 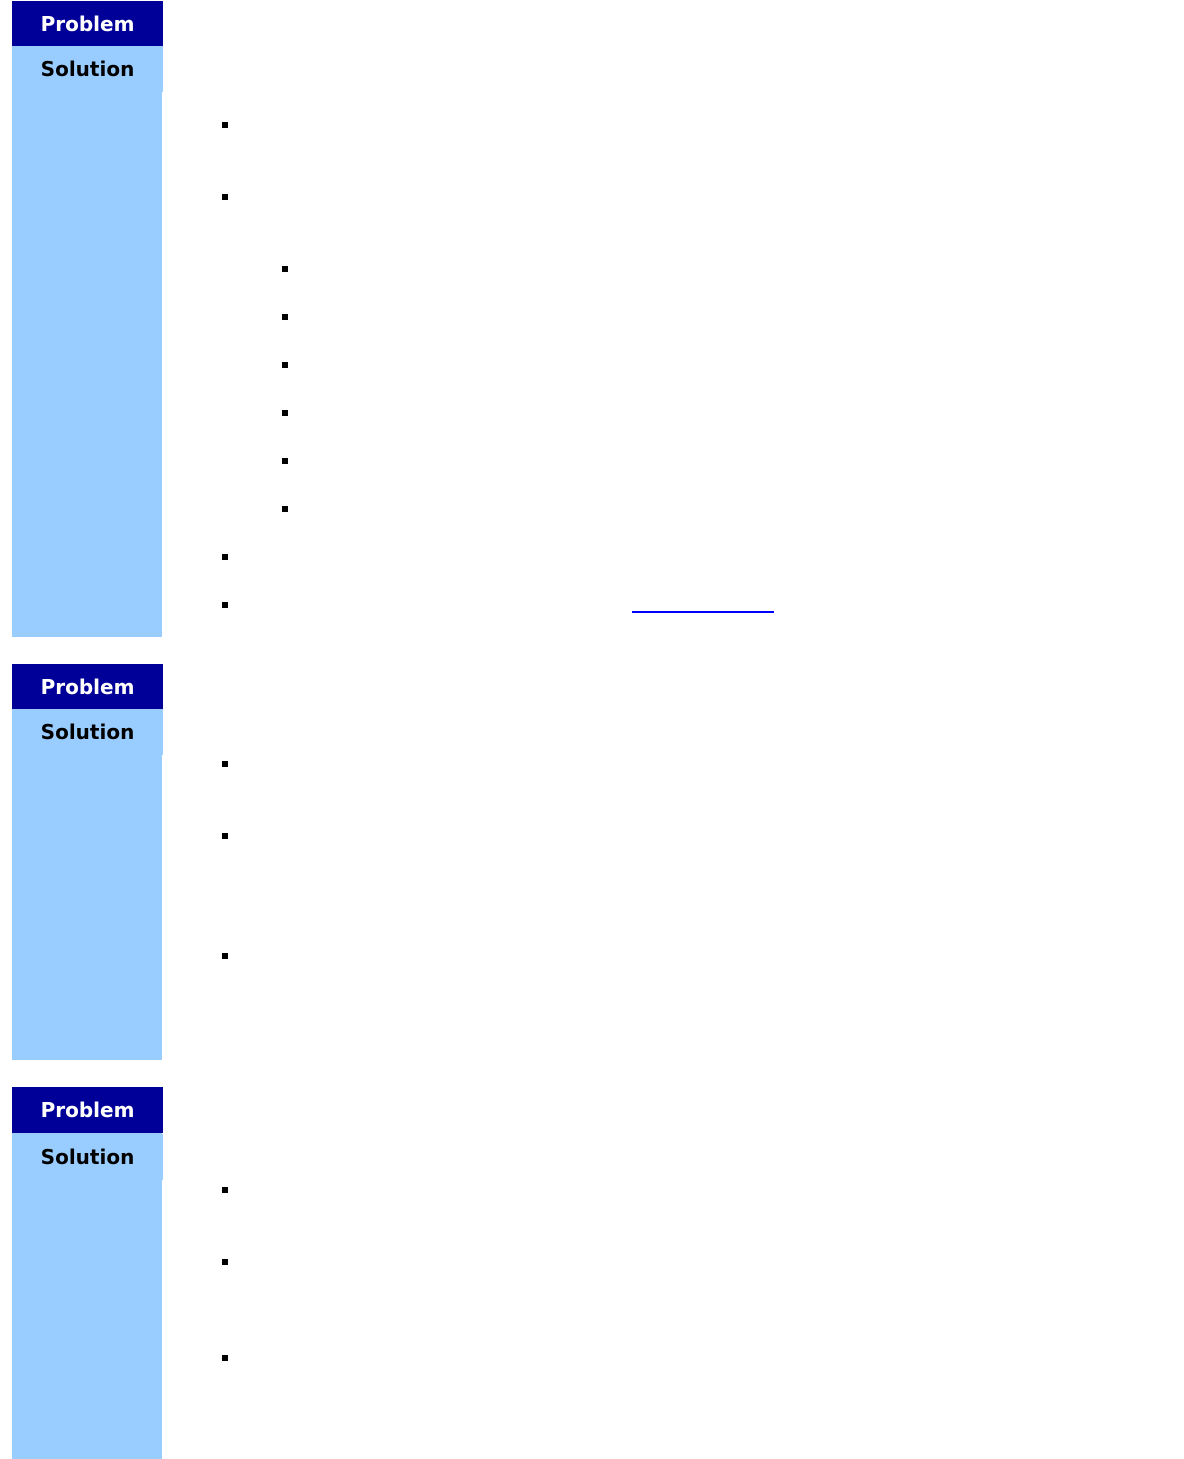 I want to click on section-2-solution-tab: Solution, so click(x=87, y=732).